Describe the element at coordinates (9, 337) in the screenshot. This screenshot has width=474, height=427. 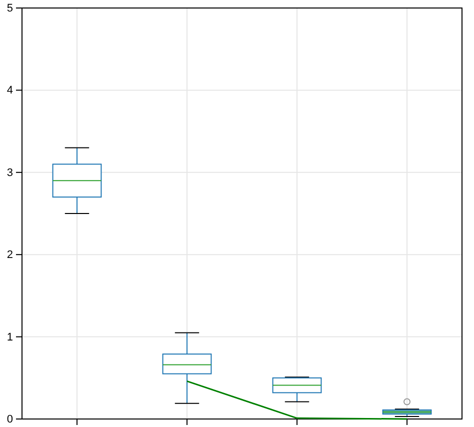
I see `y-tick-label: 1` at that location.